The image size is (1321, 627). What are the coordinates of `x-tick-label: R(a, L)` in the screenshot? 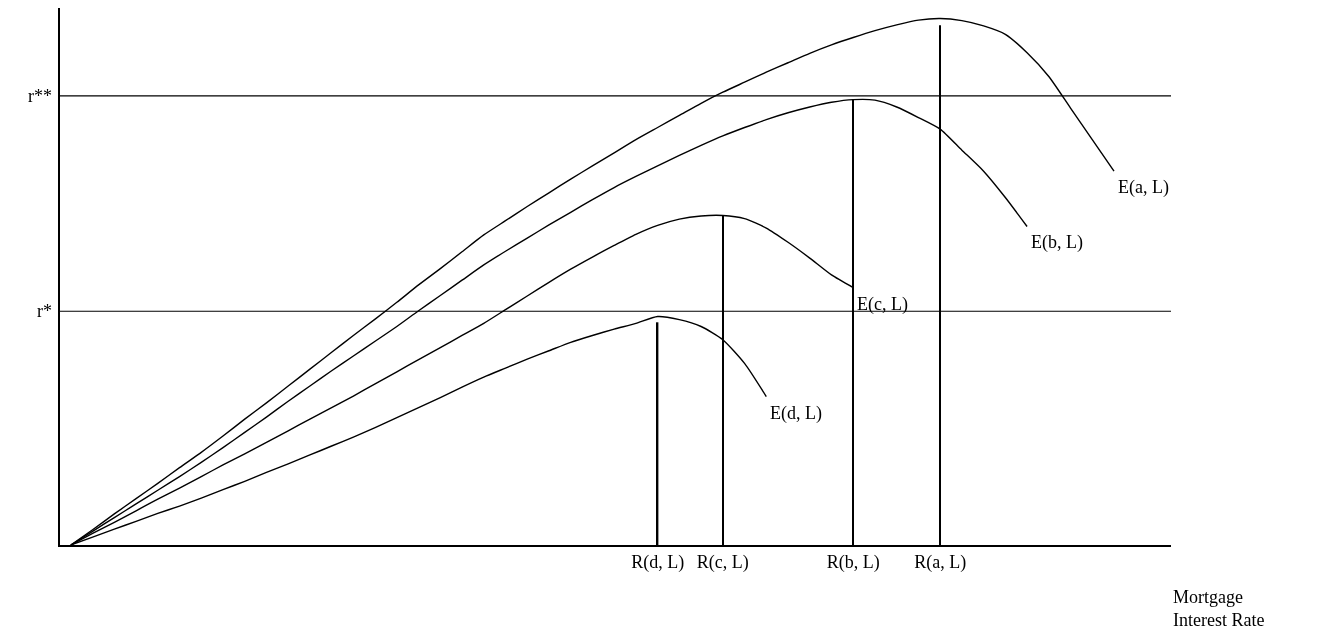 It's located at (940, 563).